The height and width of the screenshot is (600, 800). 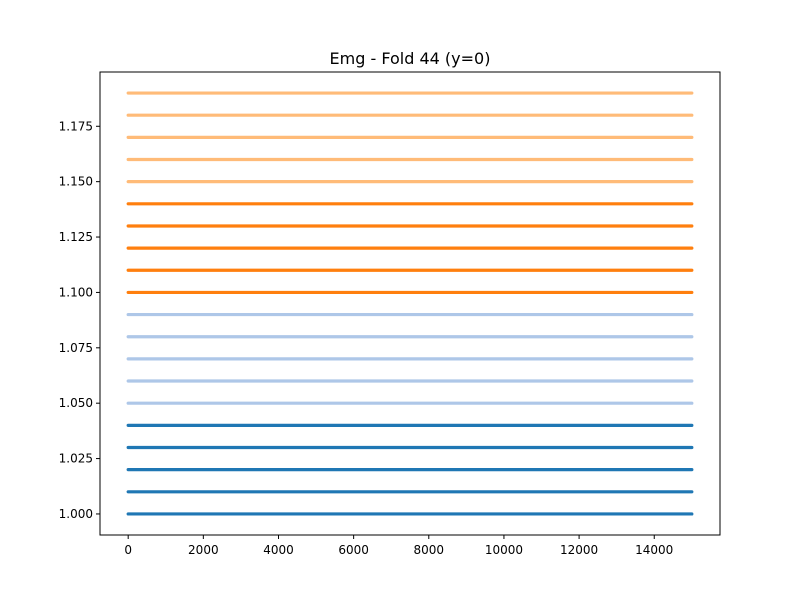 What do you see at coordinates (353, 550) in the screenshot?
I see `x-tick-label: 6000` at bounding box center [353, 550].